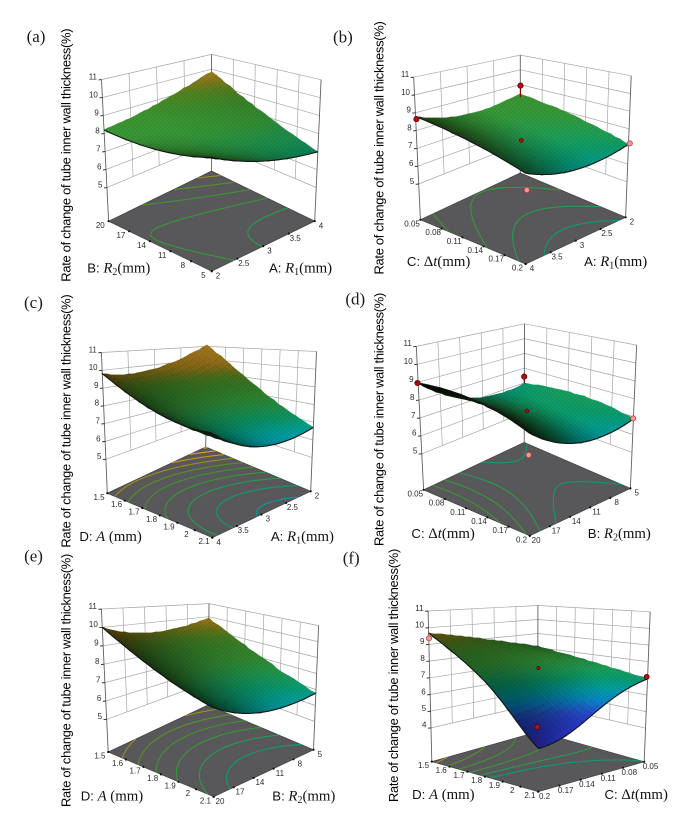  I want to click on svg-text: 2.5, so click(607, 233).